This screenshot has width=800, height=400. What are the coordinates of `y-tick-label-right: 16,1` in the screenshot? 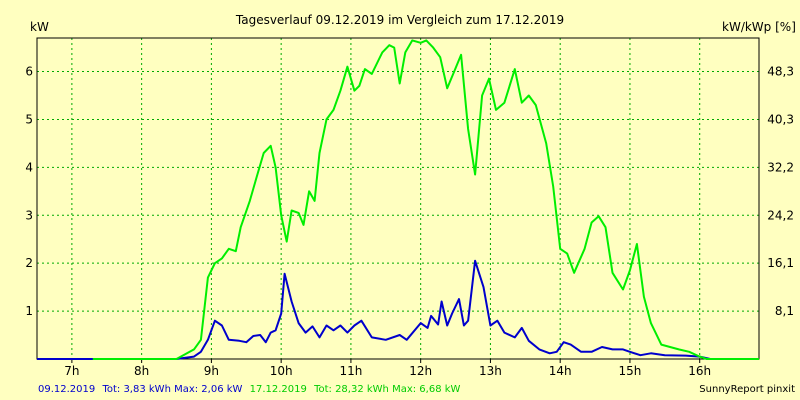 It's located at (780, 263).